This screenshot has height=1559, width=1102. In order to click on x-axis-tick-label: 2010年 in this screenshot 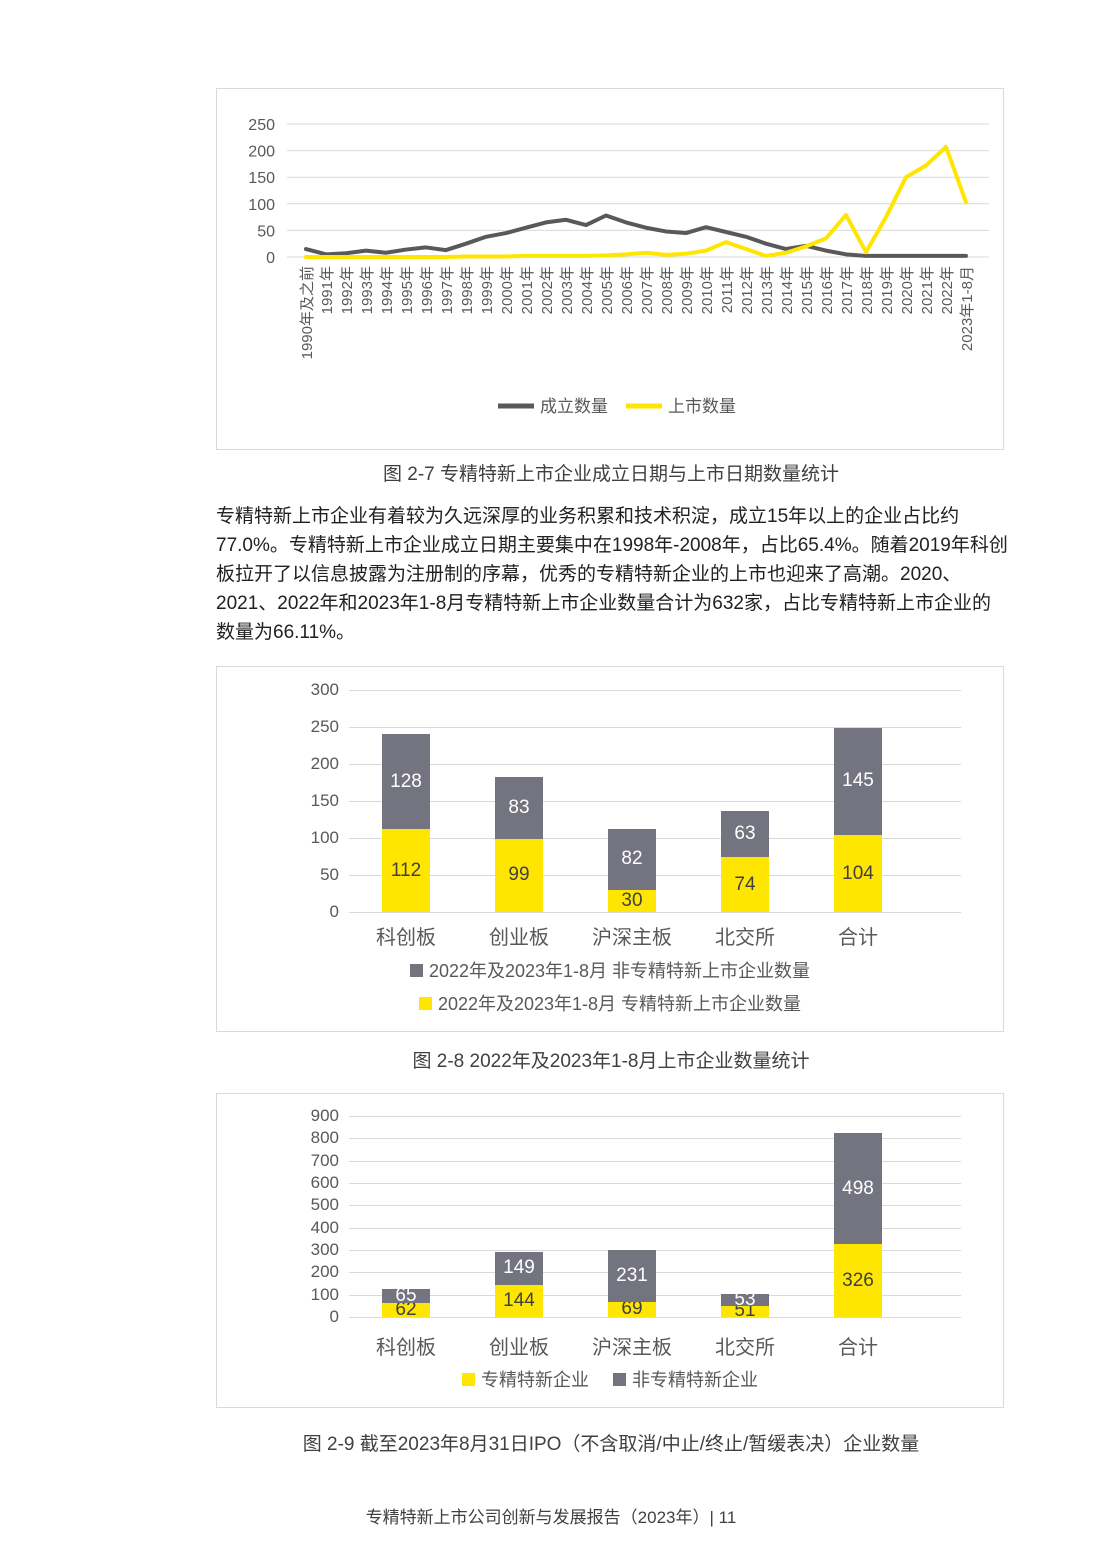, I will do `click(707, 290)`.